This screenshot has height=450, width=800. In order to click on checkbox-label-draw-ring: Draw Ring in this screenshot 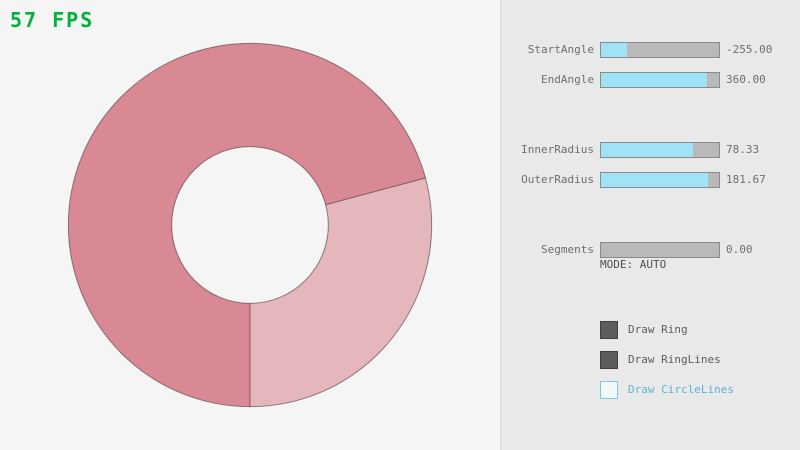, I will do `click(658, 329)`.